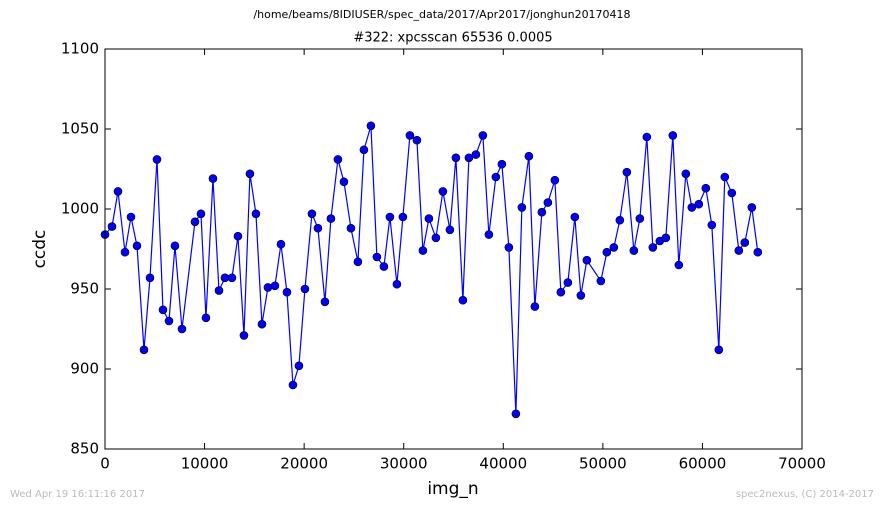  What do you see at coordinates (77, 494) in the screenshot?
I see `footer-left: Wed Apr 19 16:11:16 2017` at bounding box center [77, 494].